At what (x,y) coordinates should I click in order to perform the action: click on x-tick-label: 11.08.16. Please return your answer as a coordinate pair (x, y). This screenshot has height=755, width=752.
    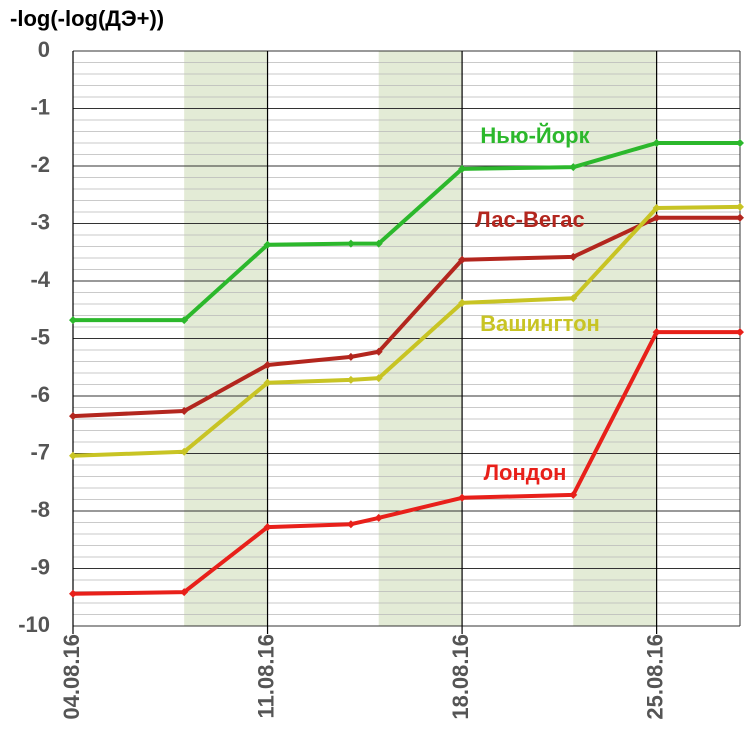
    Looking at the image, I should click on (265, 676).